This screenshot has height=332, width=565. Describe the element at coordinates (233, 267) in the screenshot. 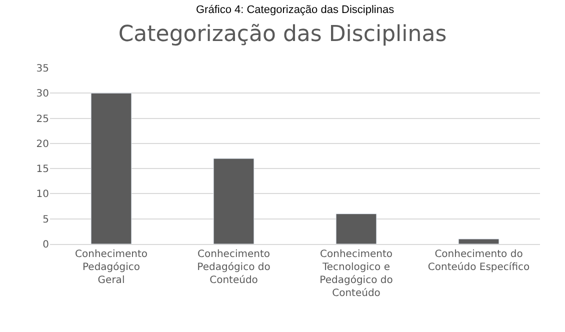

I see `x-tick-label: Conhecimento Pedagógico do Conteúdo` at that location.